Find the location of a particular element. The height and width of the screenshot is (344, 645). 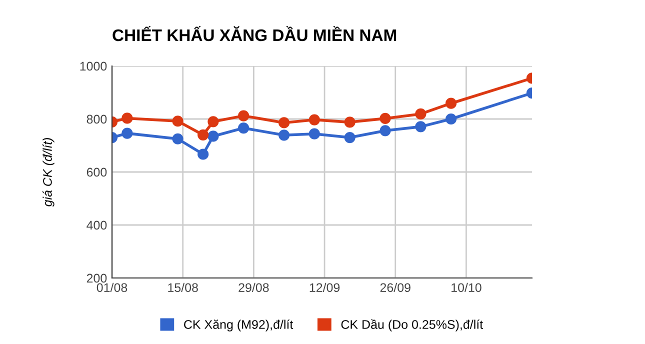

x-tick-label: 10/10 is located at coordinates (467, 287).